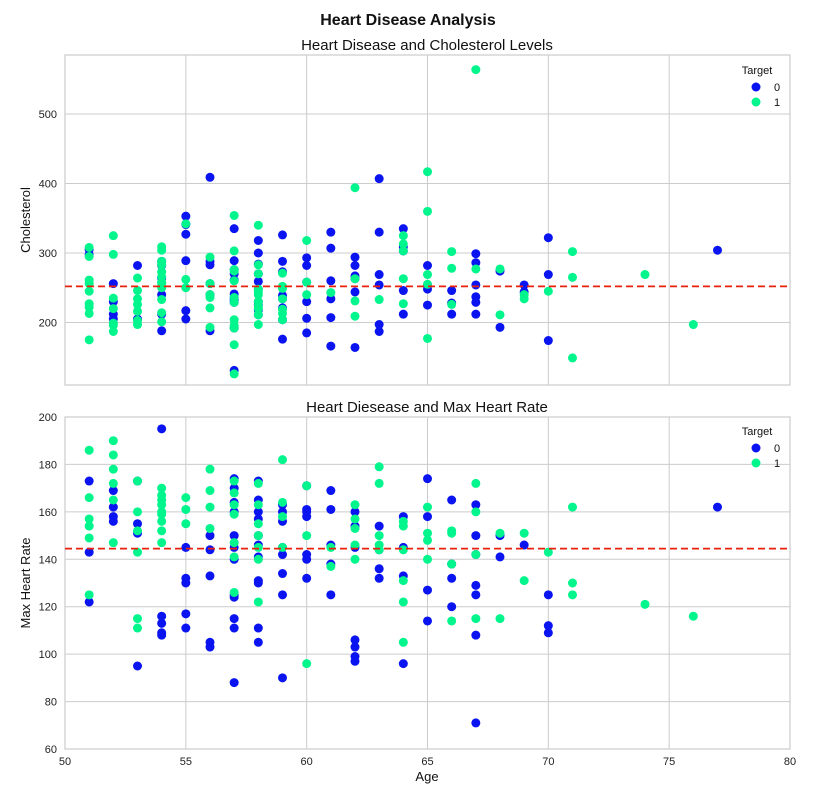  I want to click on cholesterol-y-tick-label: 300, so click(48, 254).